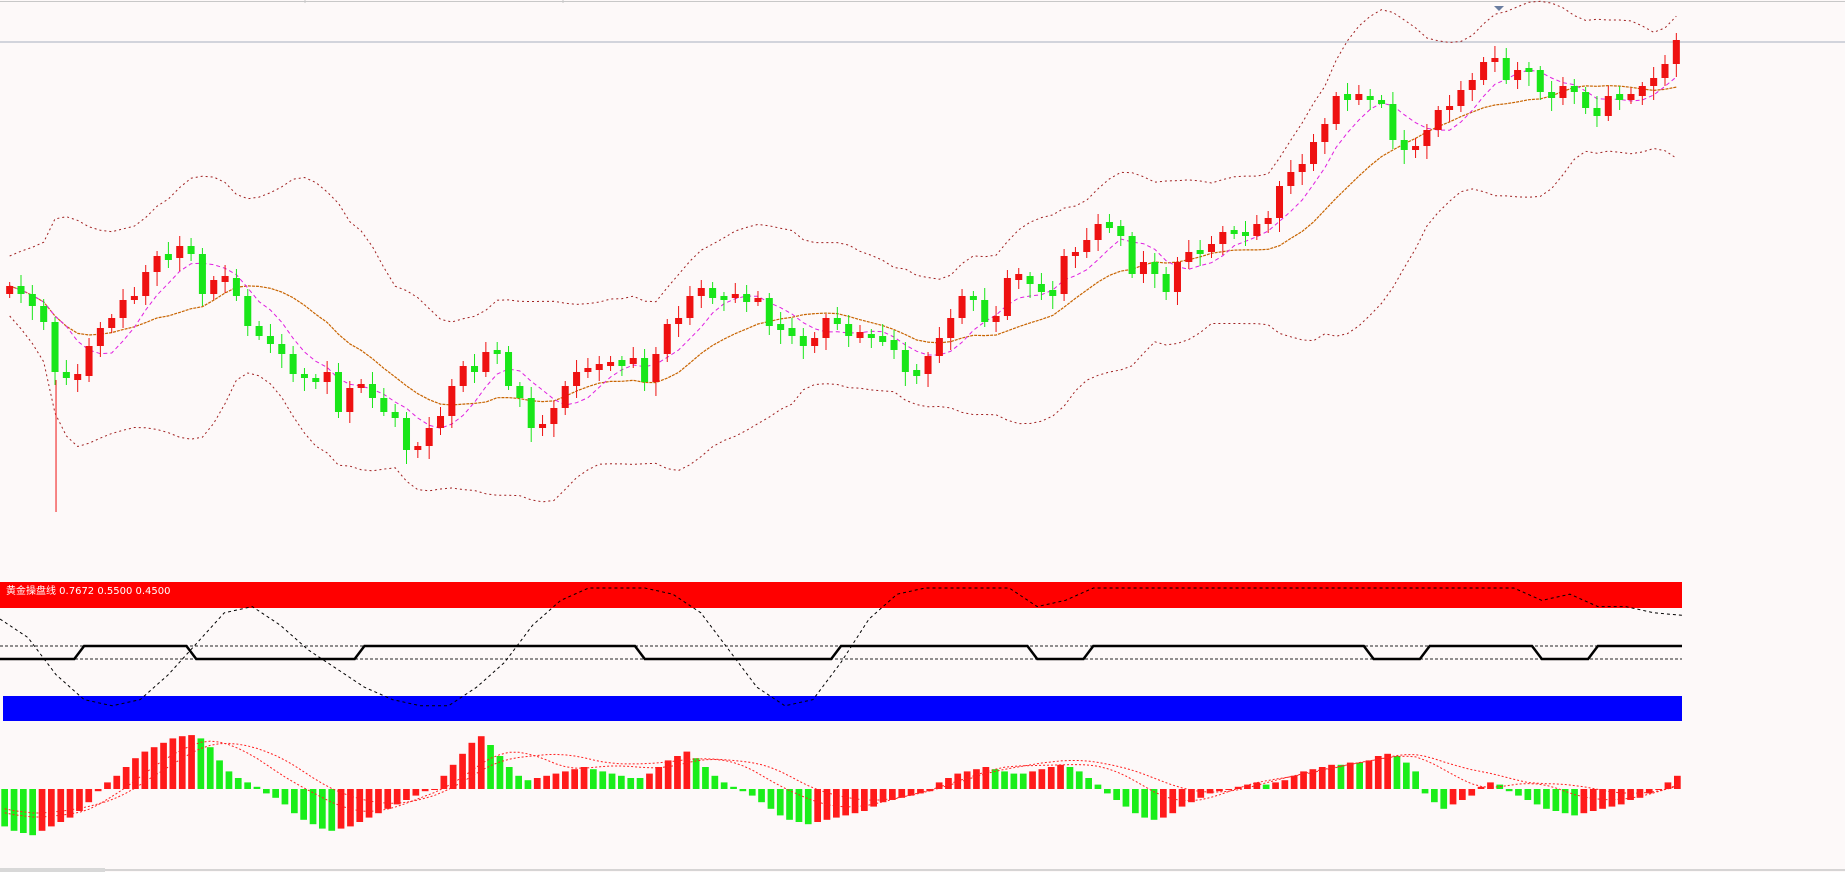  I want to click on scrollbar-thumb, so click(52, 870).